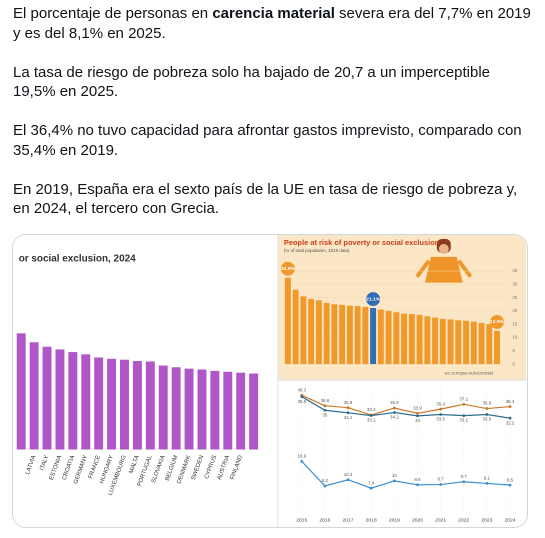 The height and width of the screenshot is (538, 545). Describe the element at coordinates (510, 422) in the screenshot. I see `value-label: 32.2` at that location.